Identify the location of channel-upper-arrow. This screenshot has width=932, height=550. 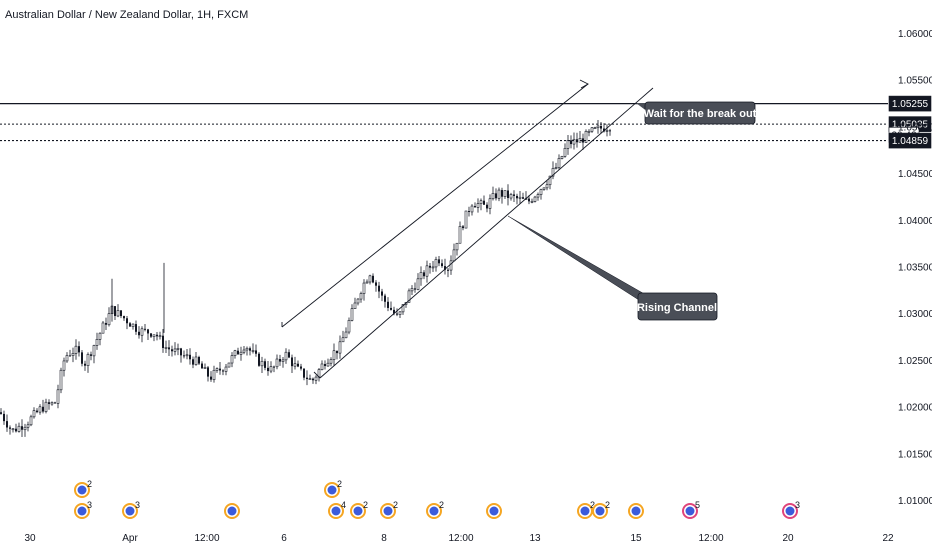
(584, 84).